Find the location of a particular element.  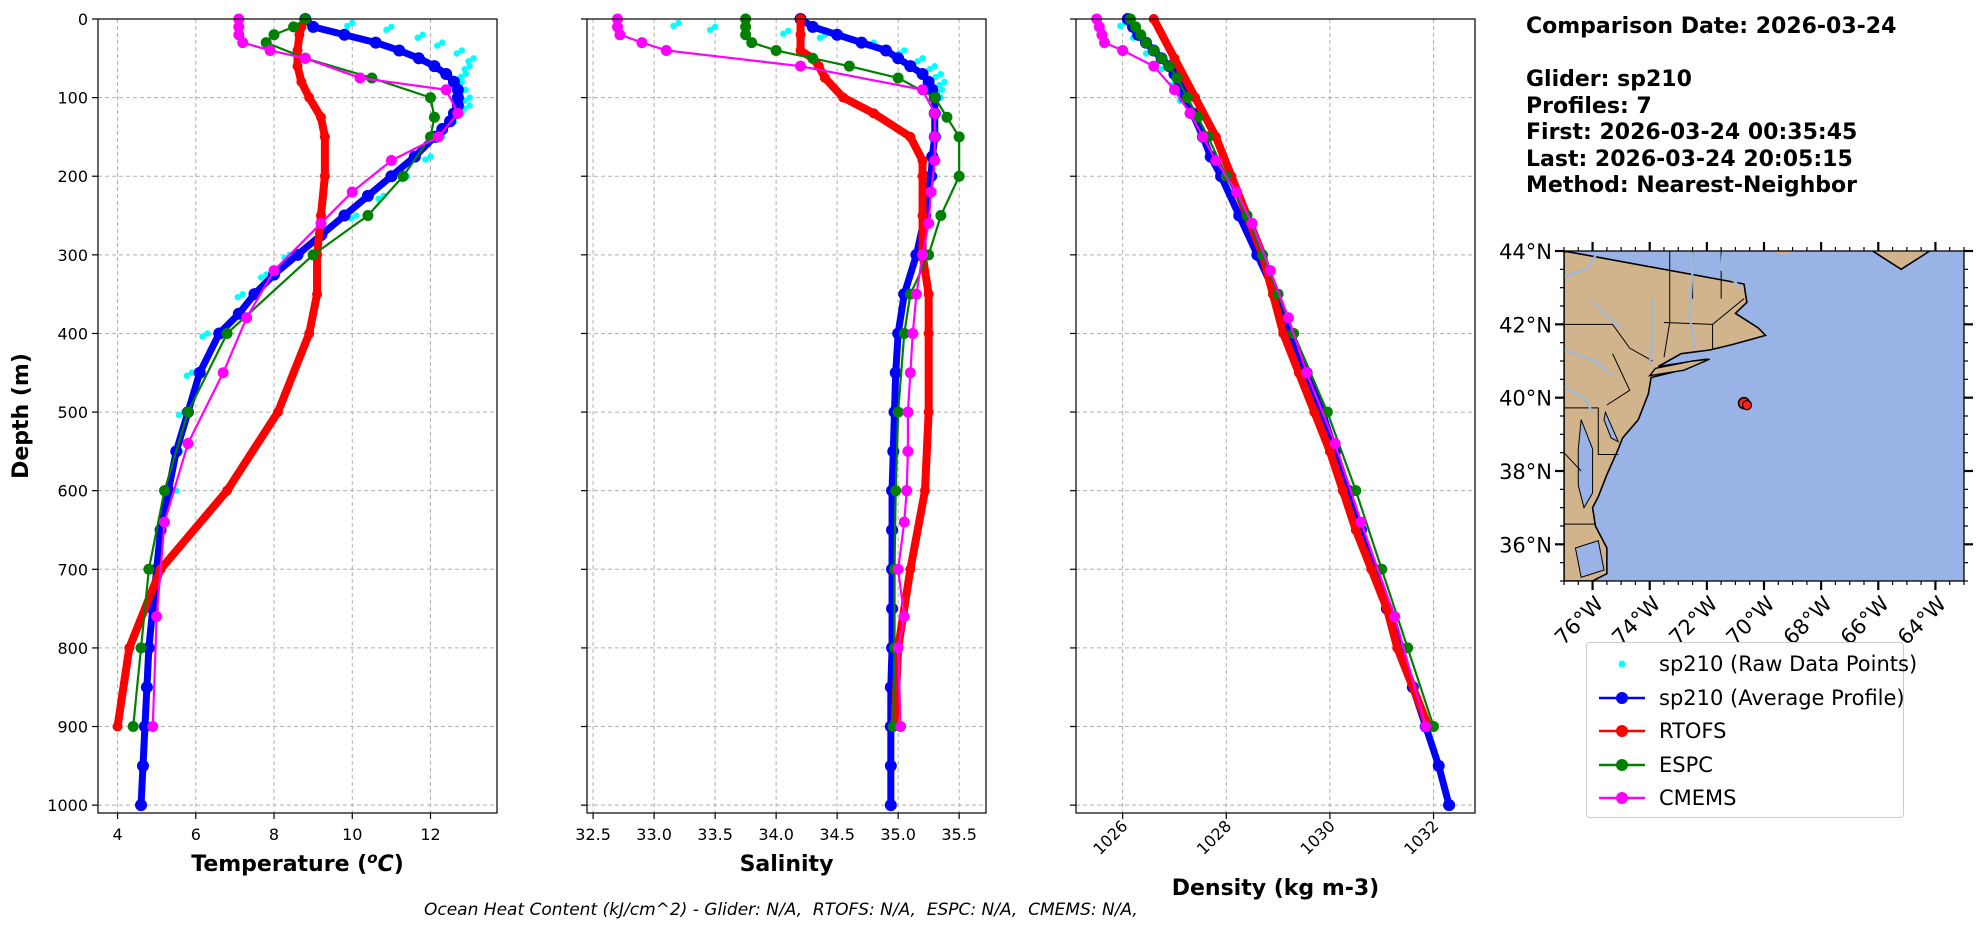

legend-label: sp210 (Average Profile) is located at coordinates (1782, 697).